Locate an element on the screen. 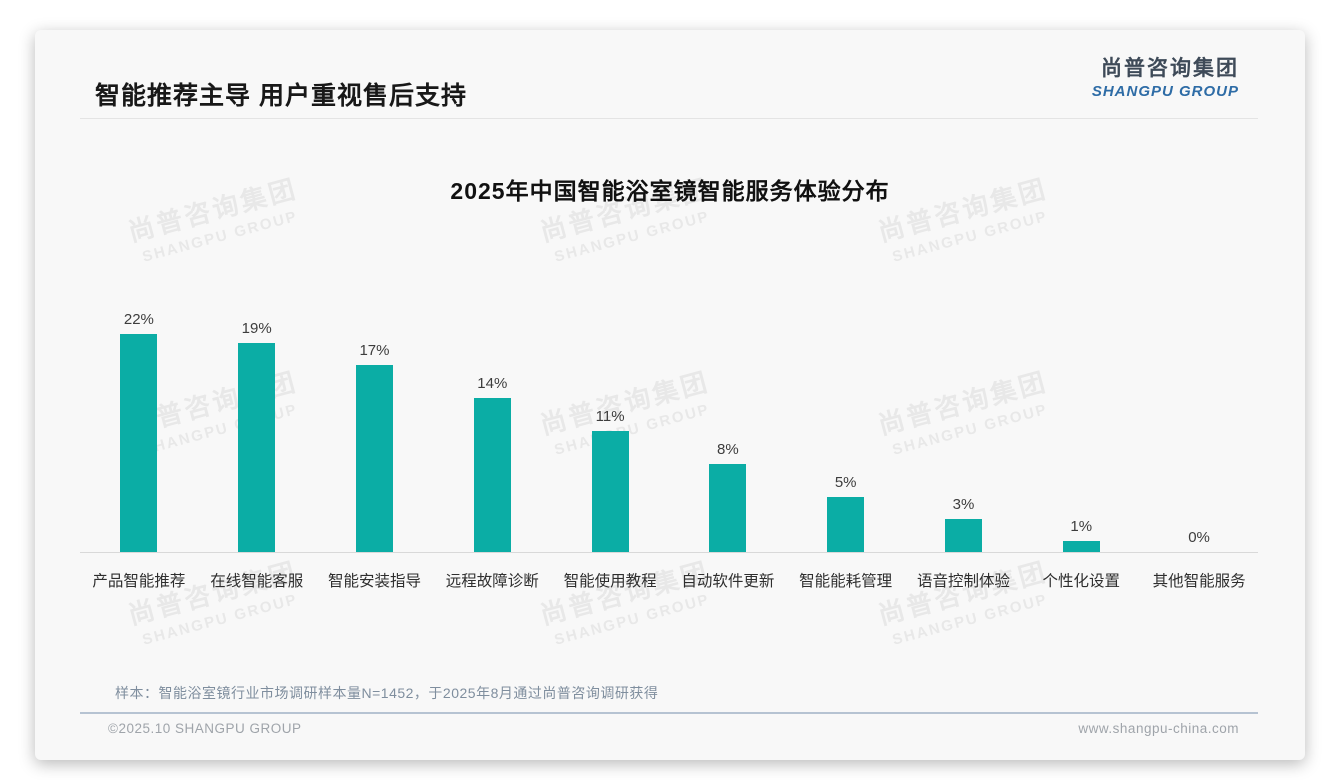  header-divider is located at coordinates (669, 118).